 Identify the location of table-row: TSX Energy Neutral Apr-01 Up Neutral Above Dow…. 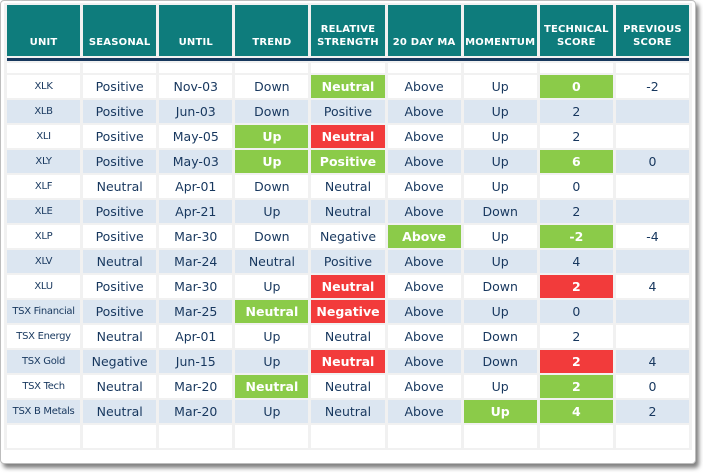
(348, 336).